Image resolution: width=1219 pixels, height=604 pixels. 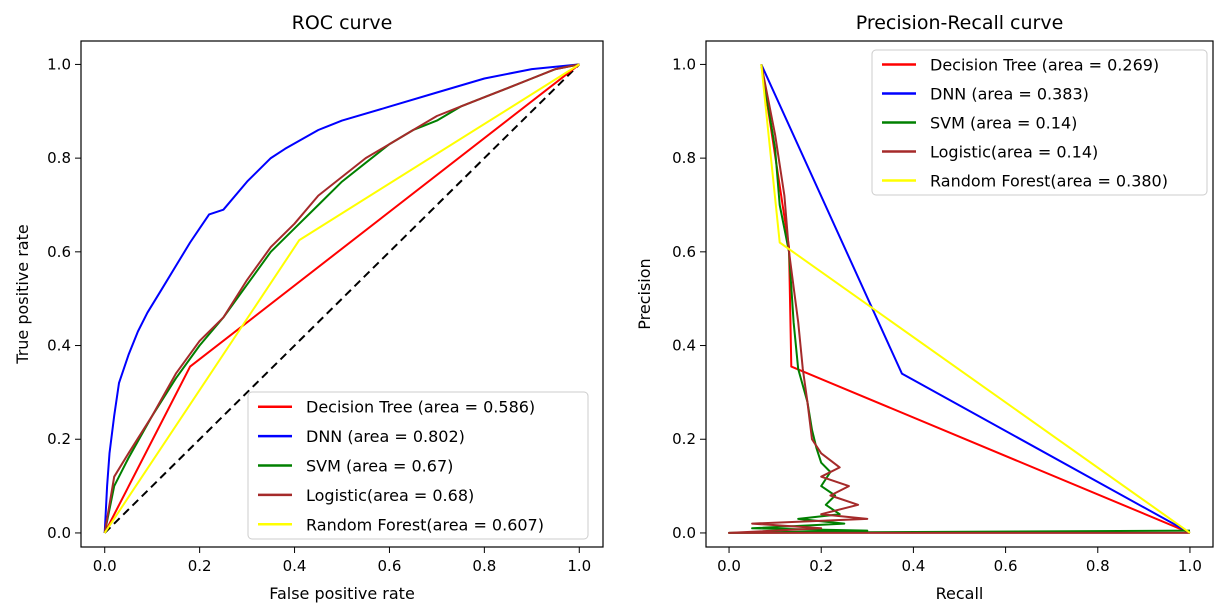 I want to click on legend-label: Logistic(area = 0.68), so click(x=390, y=495).